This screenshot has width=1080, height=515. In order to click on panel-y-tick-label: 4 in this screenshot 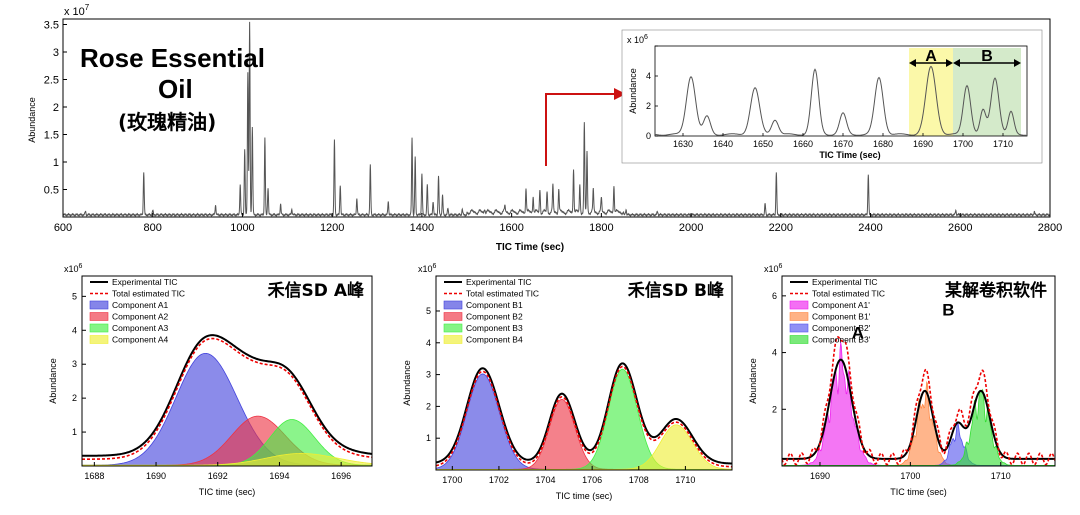, I will do `click(74, 330)`.